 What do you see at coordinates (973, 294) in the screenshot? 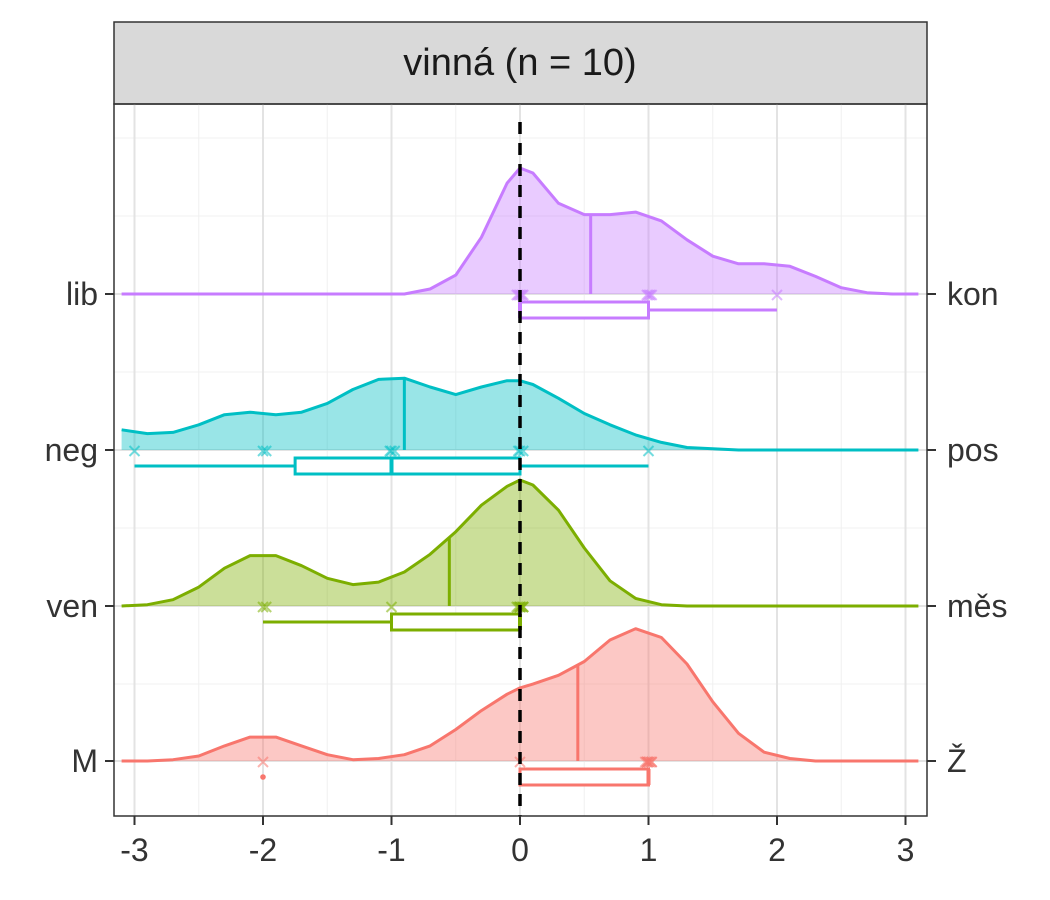
I see `y-tick-label-right: kon` at bounding box center [973, 294].